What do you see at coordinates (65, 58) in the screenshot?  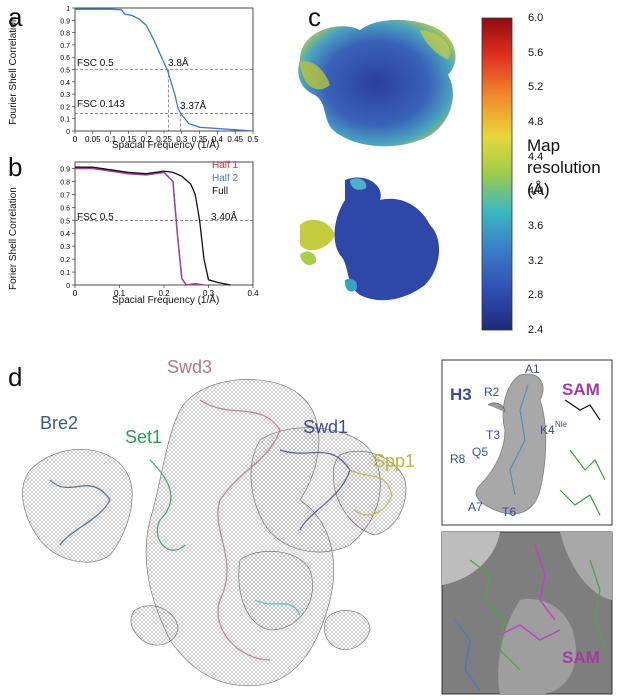 I see `chart-a-ytick: 0.6` at bounding box center [65, 58].